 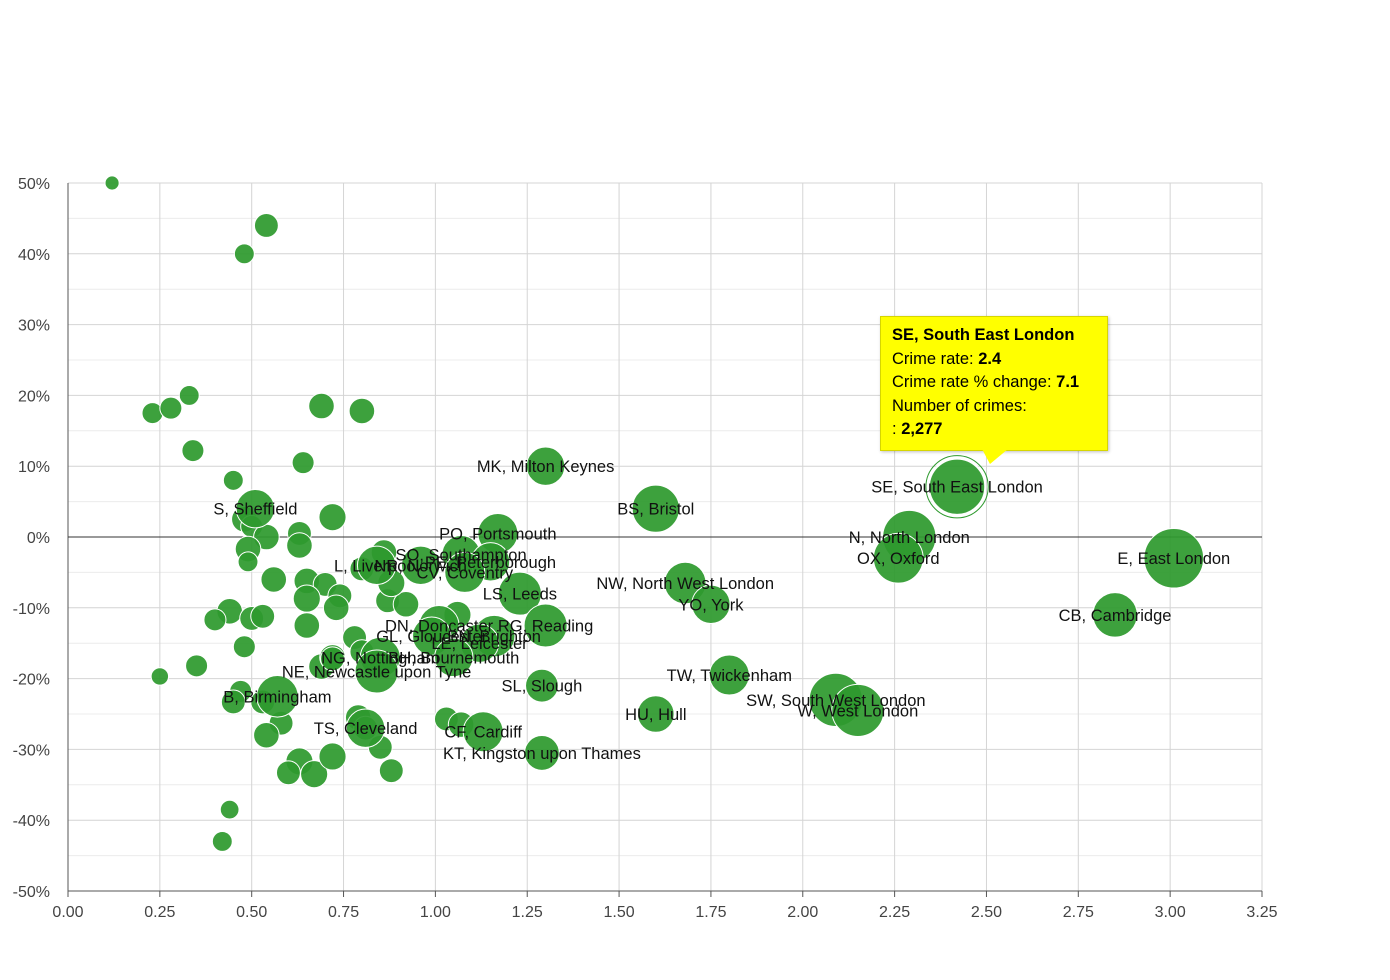 What do you see at coordinates (67, 912) in the screenshot?
I see `x-tick-label: 0.00` at bounding box center [67, 912].